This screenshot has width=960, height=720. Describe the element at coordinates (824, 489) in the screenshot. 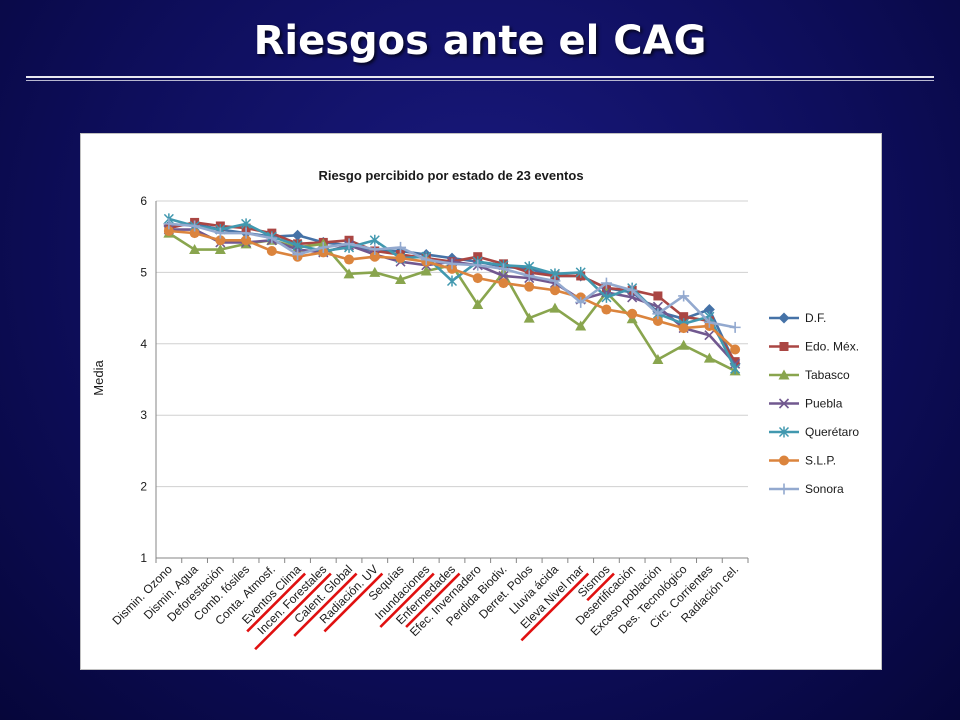

I see `legend-label: Sonora` at that location.